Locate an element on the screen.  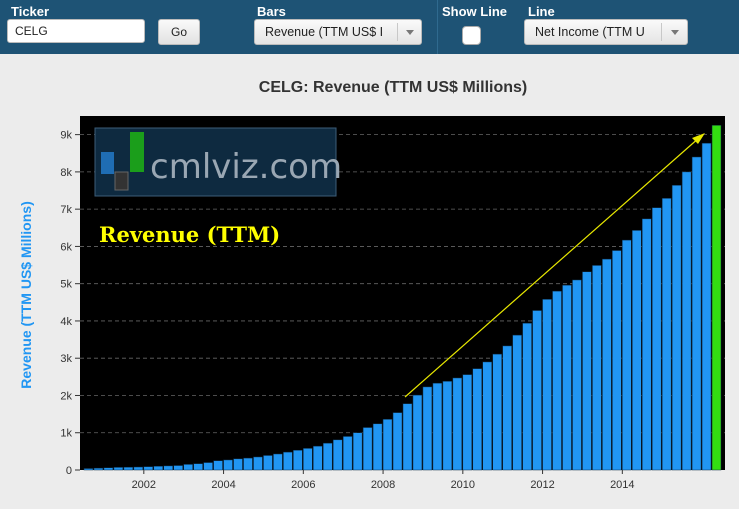
cmlviz-logo: cmlviz.com is located at coordinates (218, 162).